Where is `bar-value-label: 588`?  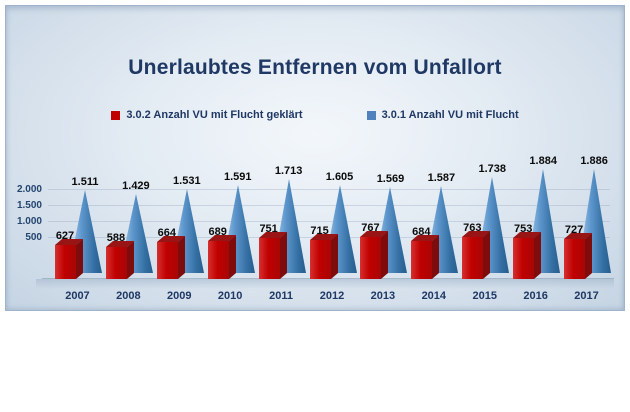 bar-value-label: 588 is located at coordinates (116, 238).